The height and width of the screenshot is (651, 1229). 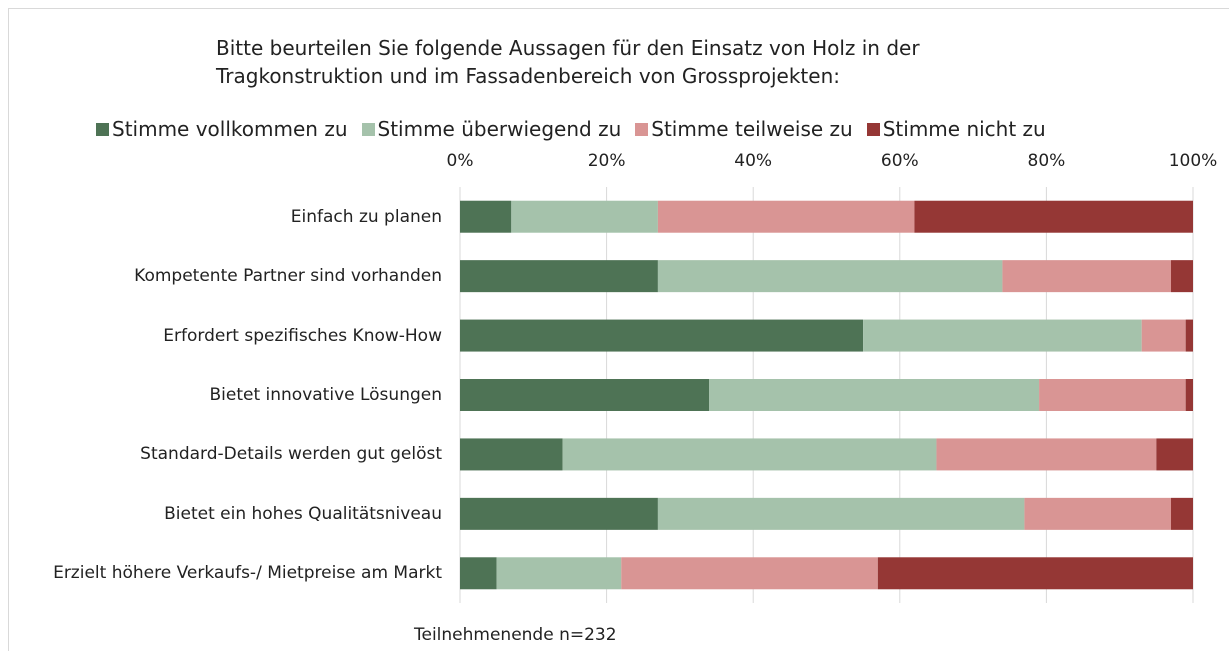 What do you see at coordinates (302, 335) in the screenshot?
I see `y-tick-label: Erfordert spezifisches Know-How` at bounding box center [302, 335].